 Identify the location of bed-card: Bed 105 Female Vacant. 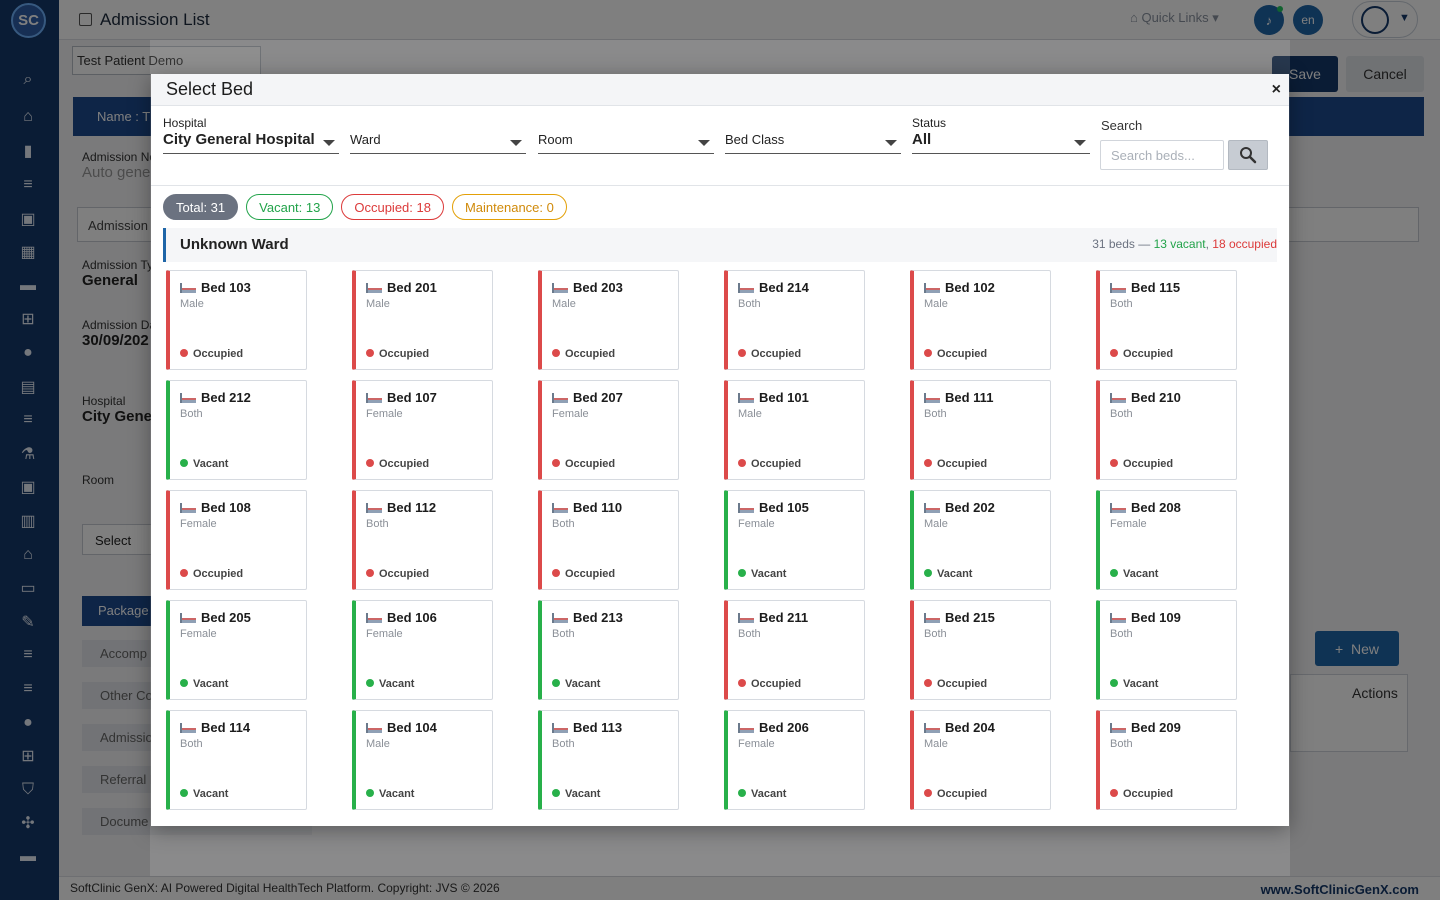
(794, 540).